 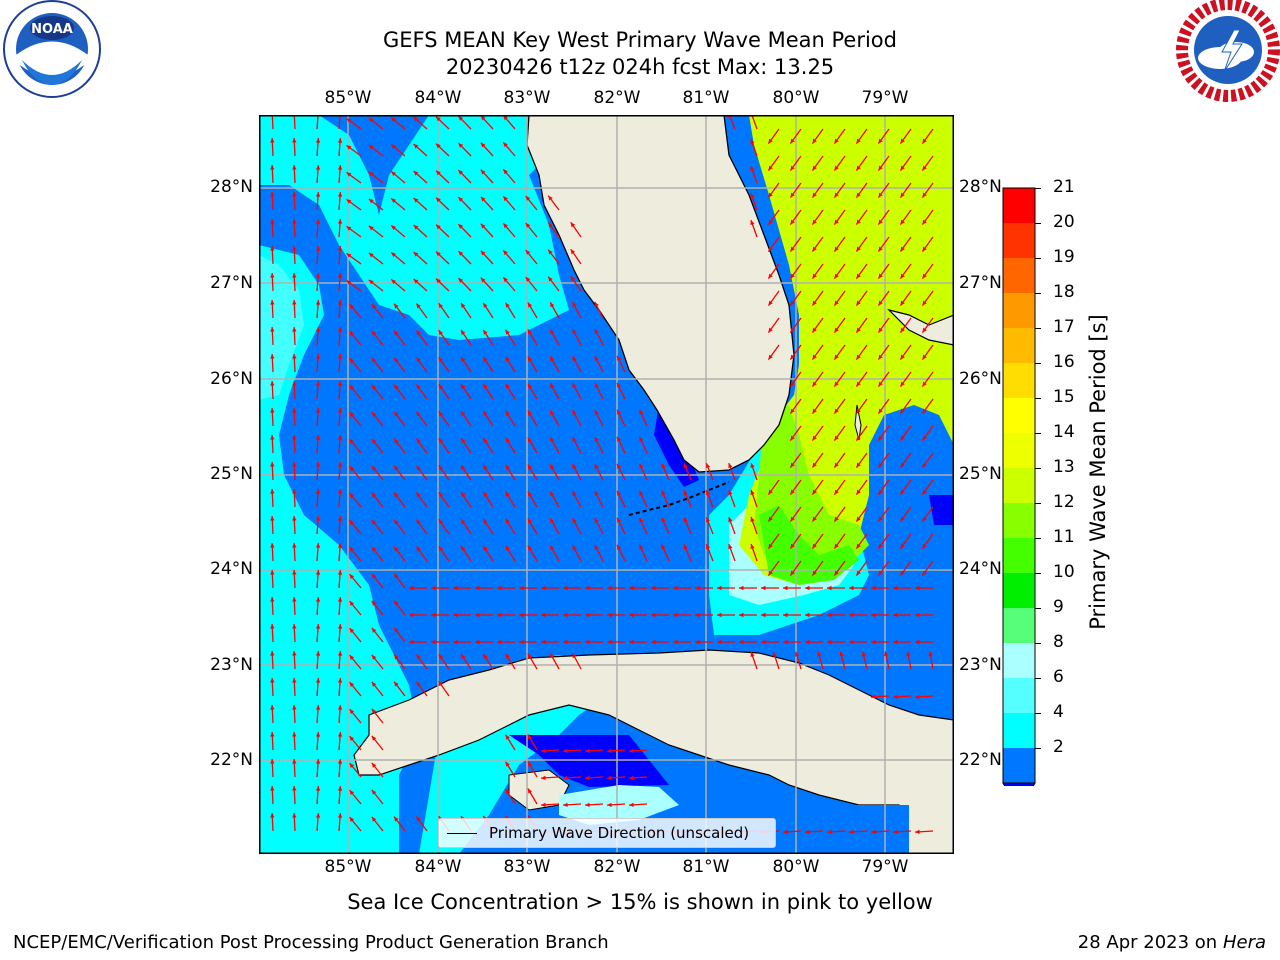 What do you see at coordinates (348, 98) in the screenshot?
I see `lon-label-top: 85°W` at bounding box center [348, 98].